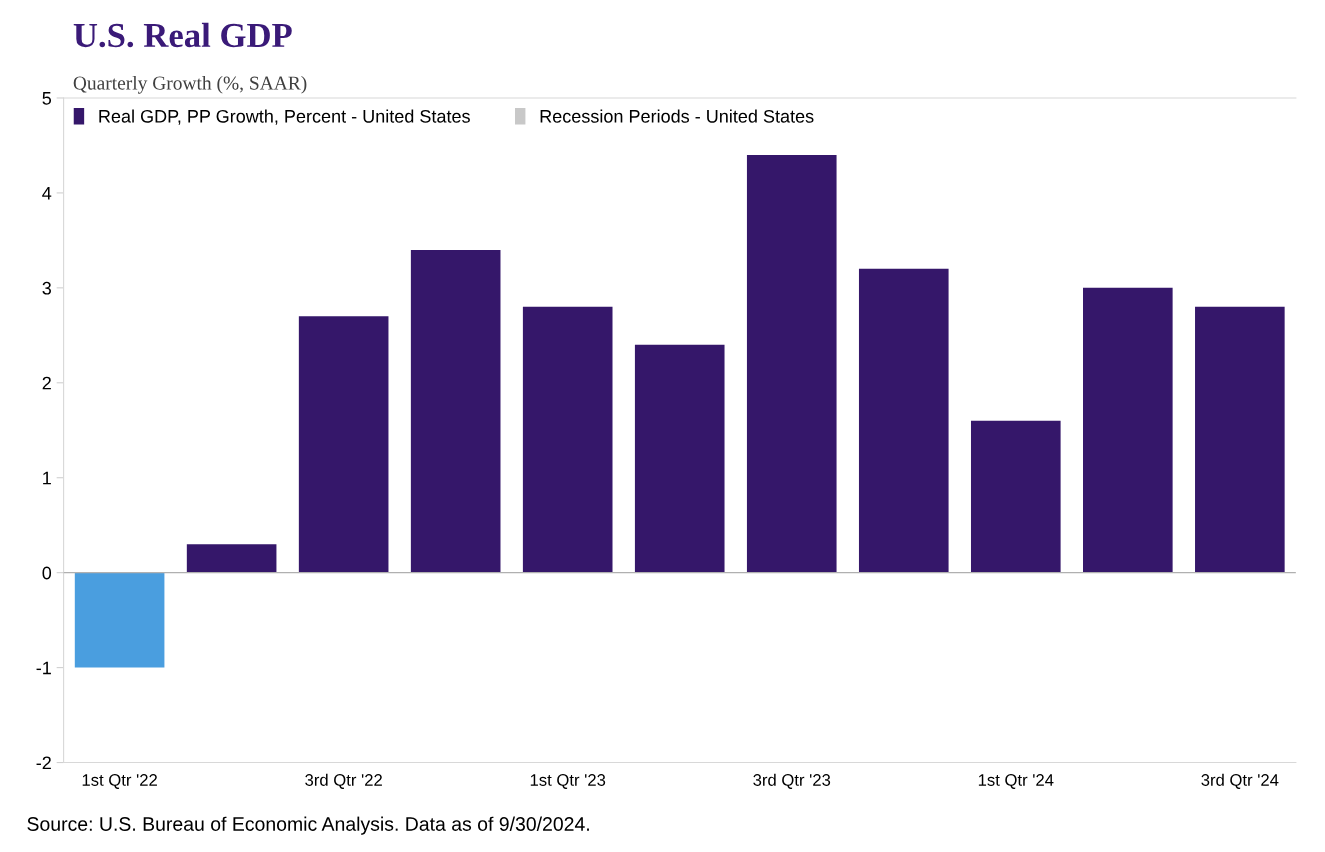 This screenshot has height=852, width=1325. I want to click on x-tick-label: 3rd Qtr '24, so click(1240, 781).